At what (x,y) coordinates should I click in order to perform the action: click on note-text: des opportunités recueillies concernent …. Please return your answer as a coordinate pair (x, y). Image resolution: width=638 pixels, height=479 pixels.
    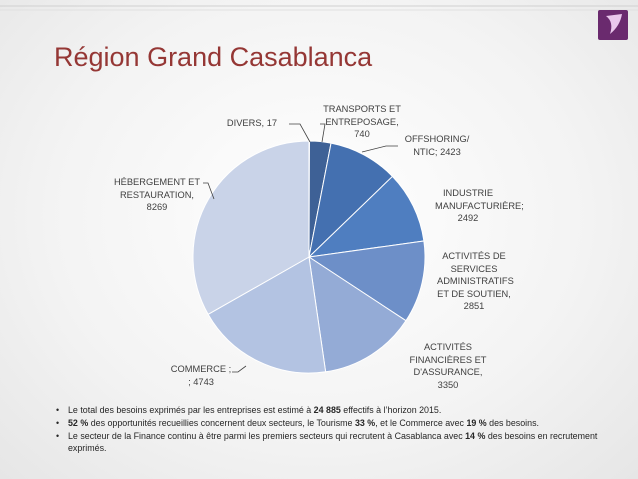
    Looking at the image, I should click on (221, 423).